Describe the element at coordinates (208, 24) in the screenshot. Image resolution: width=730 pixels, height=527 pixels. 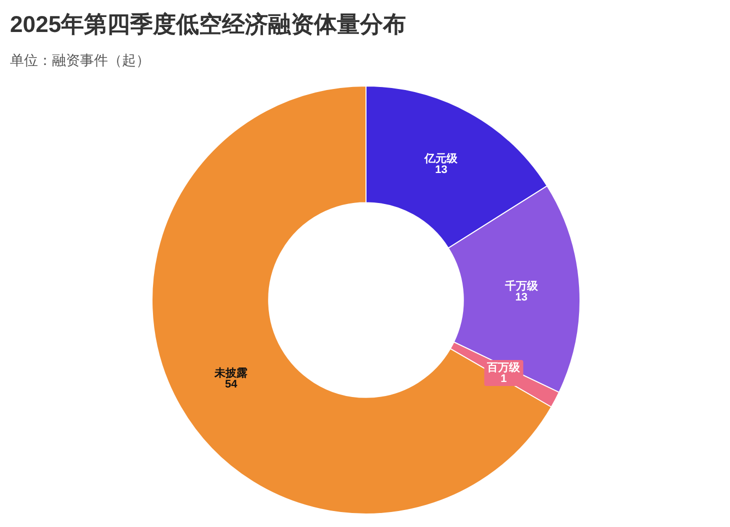
I see `title: 2025年第四季度低空经济融资体量分布` at that location.